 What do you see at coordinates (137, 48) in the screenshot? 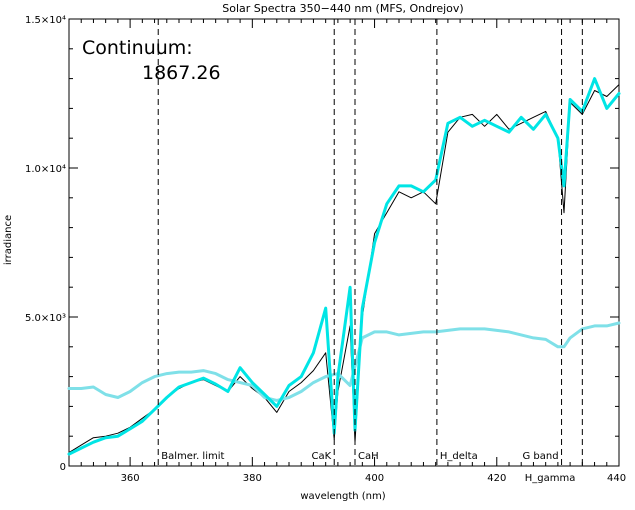
I see `continuum-label: Continuum:` at bounding box center [137, 48].